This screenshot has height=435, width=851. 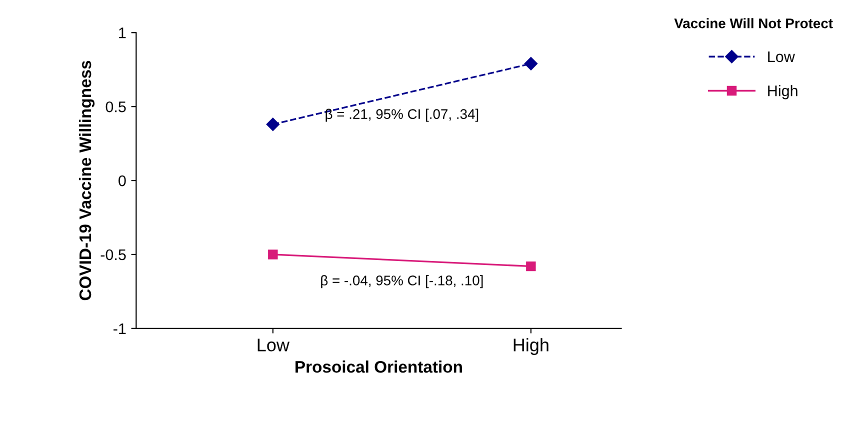 I want to click on legend-title: Vaccine Will Not Protect, so click(x=753, y=23).